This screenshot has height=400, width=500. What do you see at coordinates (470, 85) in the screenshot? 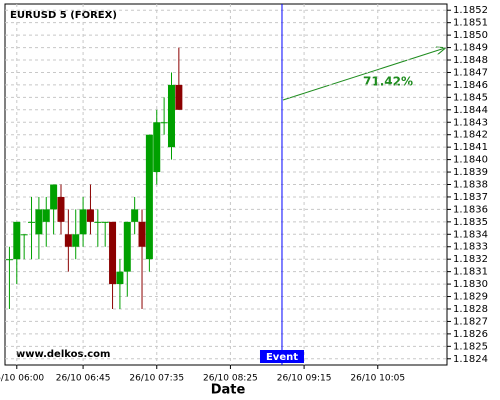
I see `y-tick-label: 1.1846` at bounding box center [470, 85].